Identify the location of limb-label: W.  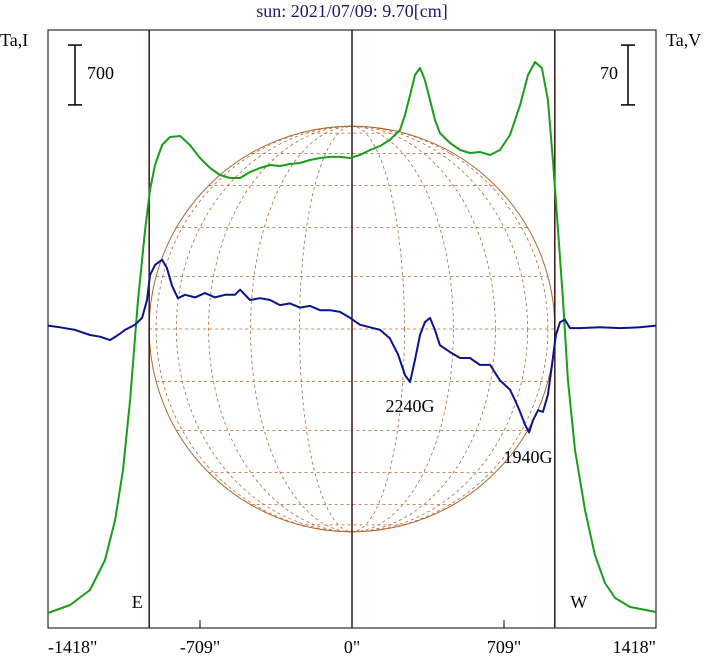
(578, 602).